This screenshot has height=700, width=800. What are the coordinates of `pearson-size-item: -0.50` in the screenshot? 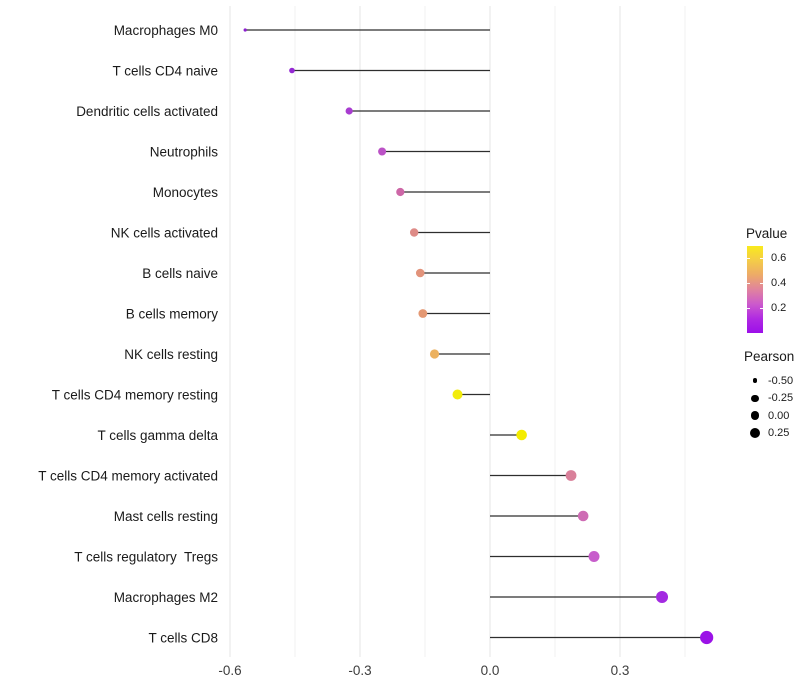 It's located at (772, 381).